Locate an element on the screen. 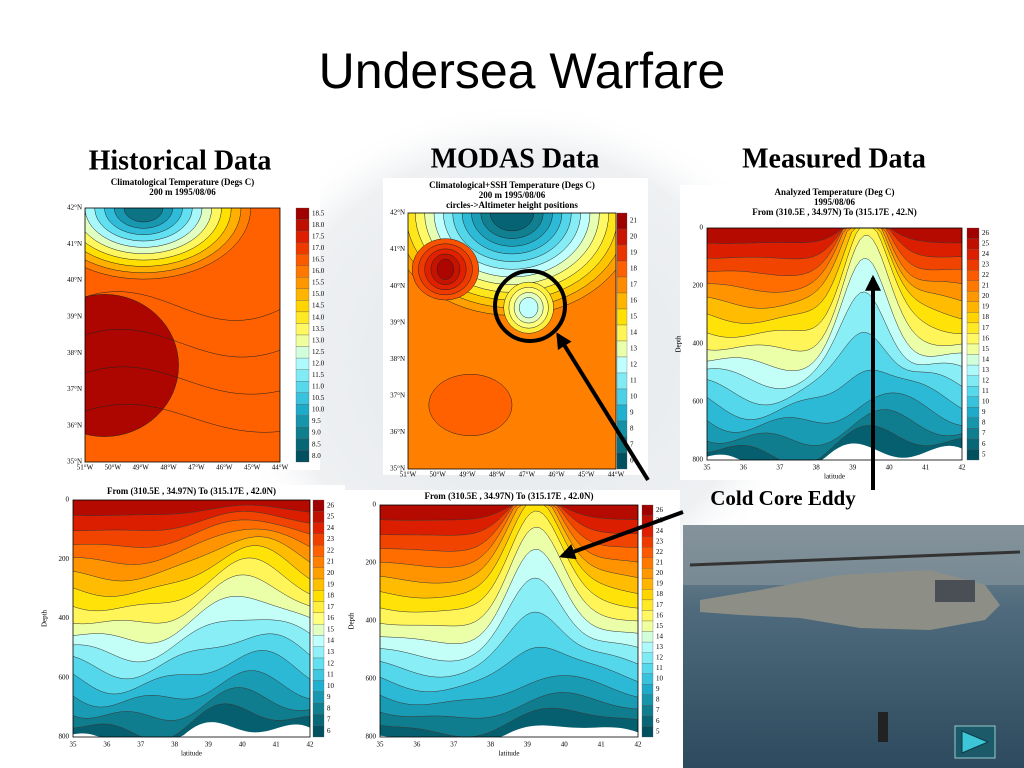 The width and height of the screenshot is (1024, 768). rotor is located at coordinates (855, 558).